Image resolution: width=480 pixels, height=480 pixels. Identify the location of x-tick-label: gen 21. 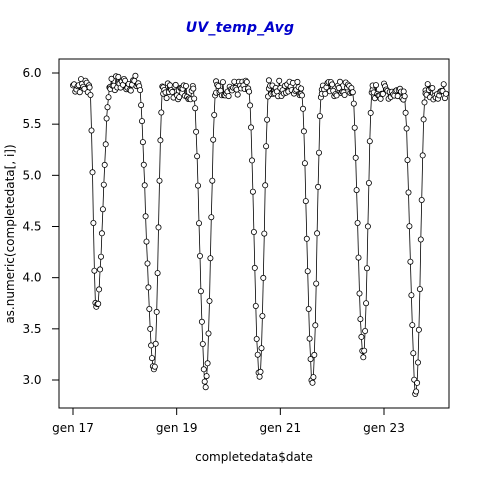
(280, 428).